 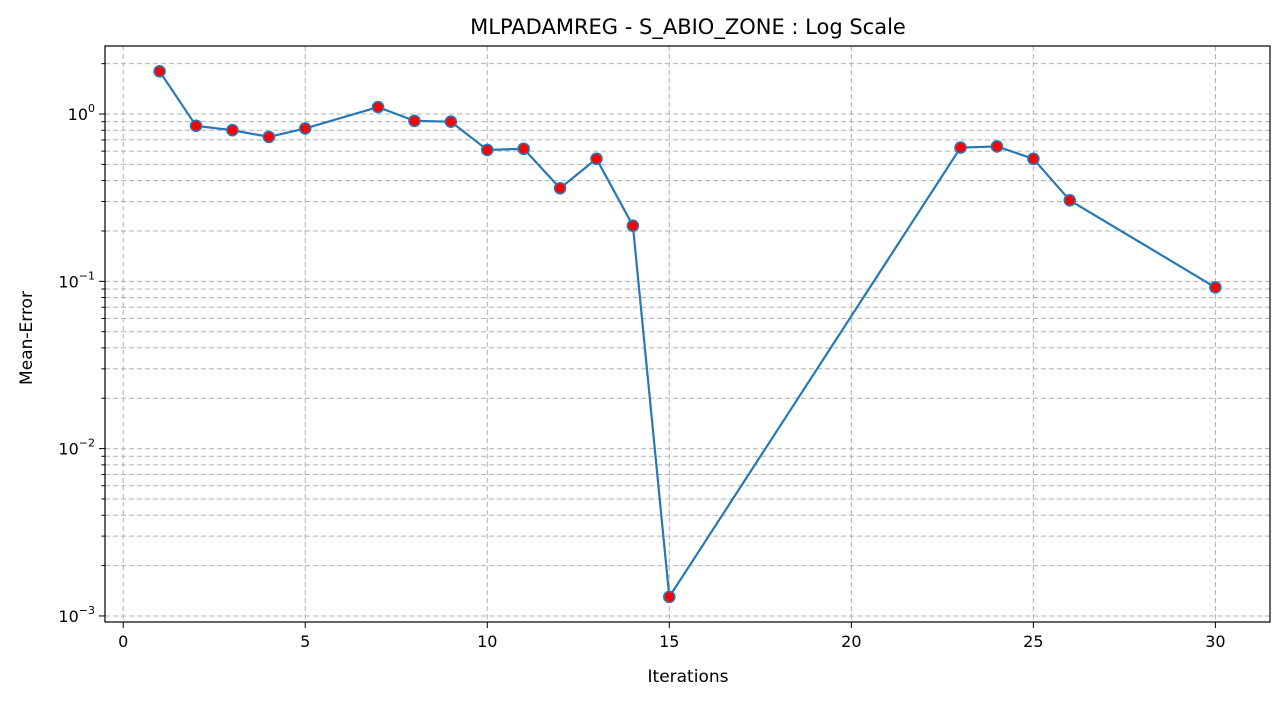 What do you see at coordinates (76, 615) in the screenshot?
I see `y-tick-label: 10⁻³` at bounding box center [76, 615].